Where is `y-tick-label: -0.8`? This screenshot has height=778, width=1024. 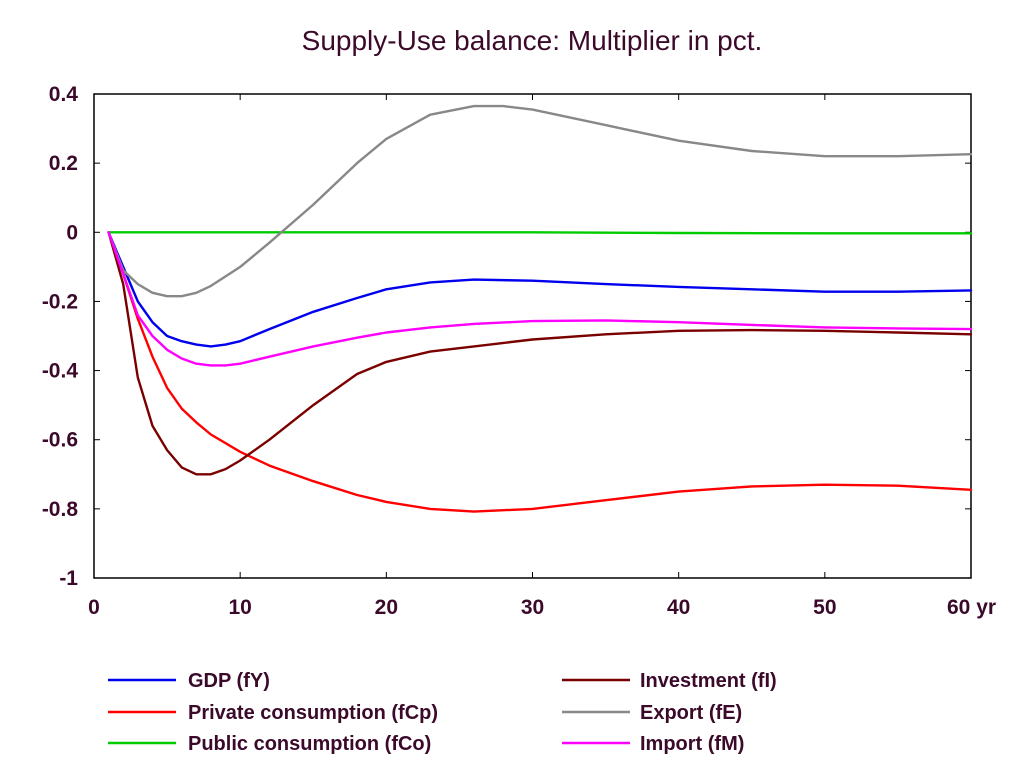
y-tick-label: -0.8 is located at coordinates (60, 509).